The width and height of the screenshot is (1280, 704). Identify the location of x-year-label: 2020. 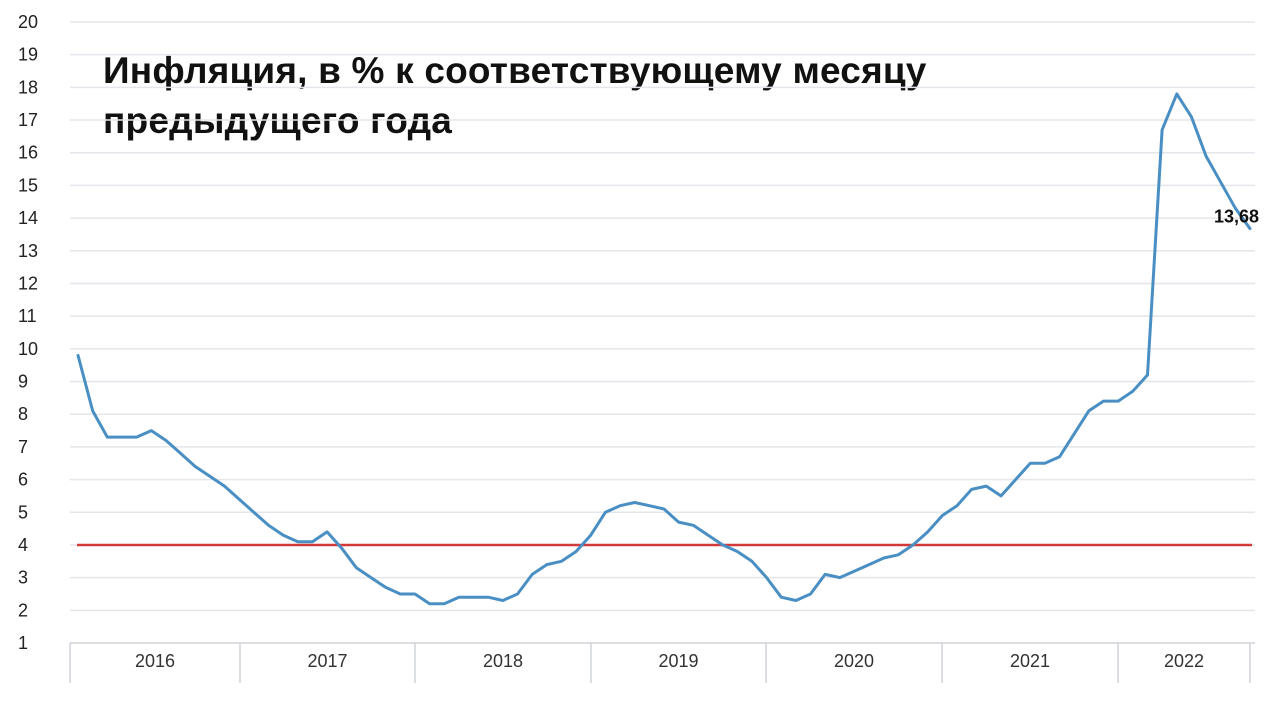
(854, 661).